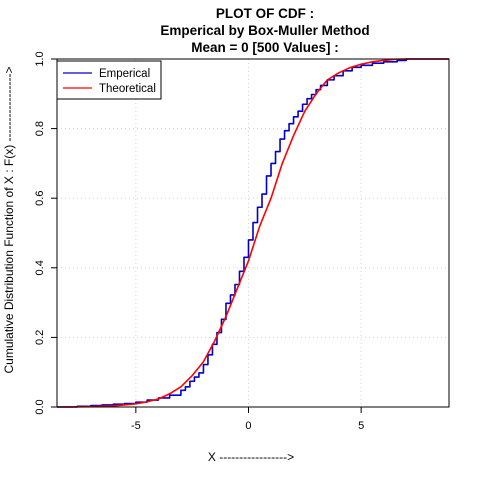  I want to click on legend-theoretical-label: Theoretical, so click(127, 89).